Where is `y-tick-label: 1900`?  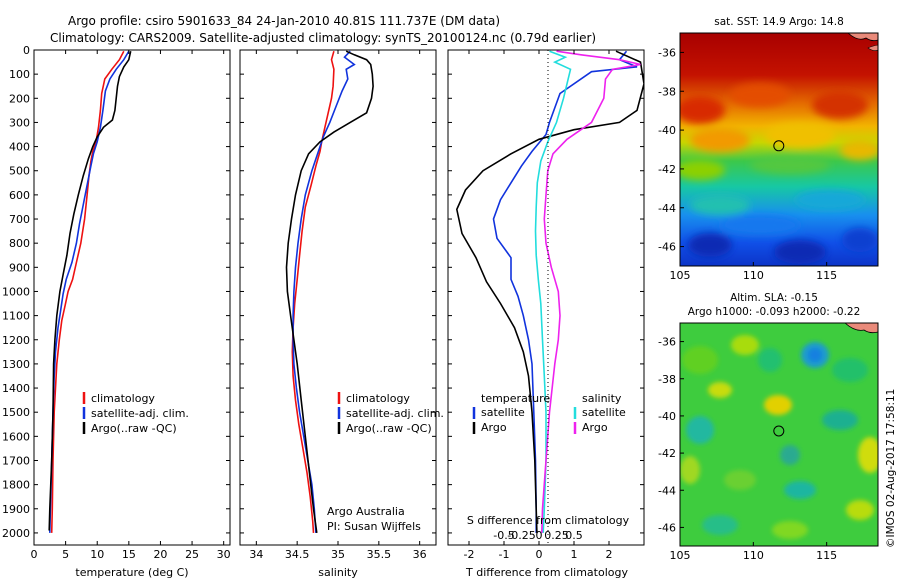 y-tick-label: 1900 is located at coordinates (16, 509).